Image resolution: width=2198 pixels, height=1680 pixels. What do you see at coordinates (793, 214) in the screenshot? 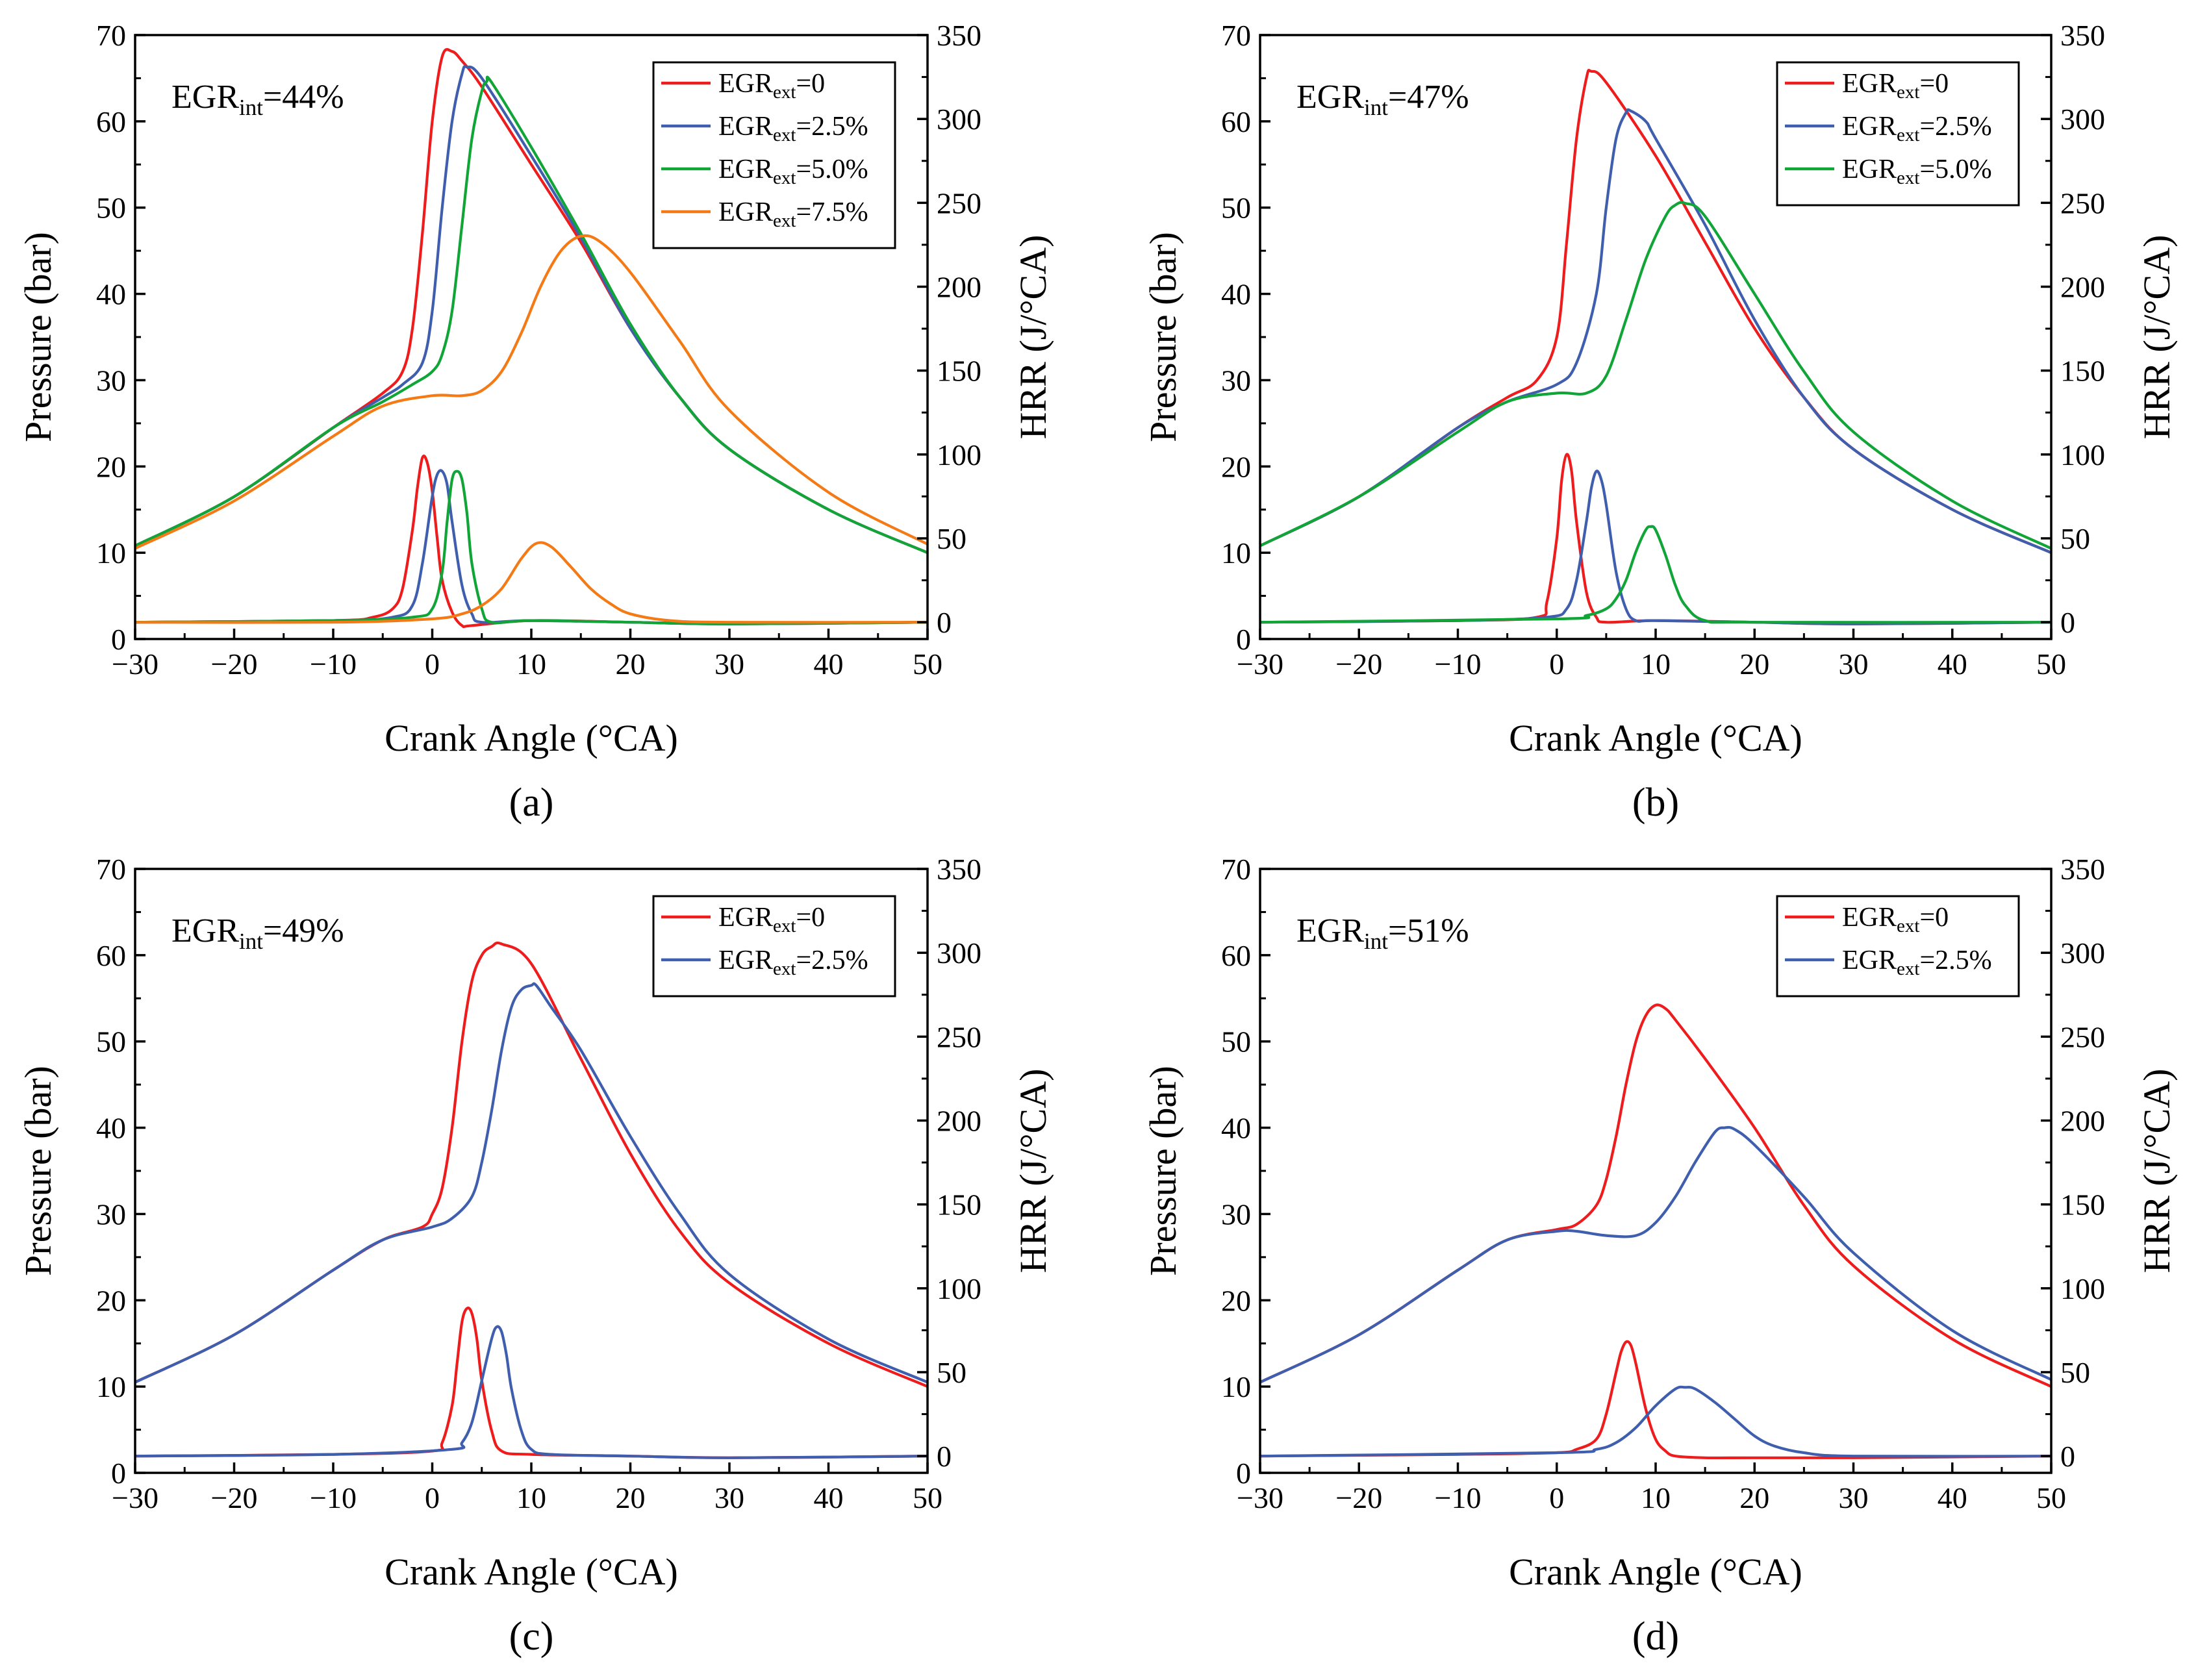
I see `legend-entry: EGRext=7.5%` at bounding box center [793, 214].